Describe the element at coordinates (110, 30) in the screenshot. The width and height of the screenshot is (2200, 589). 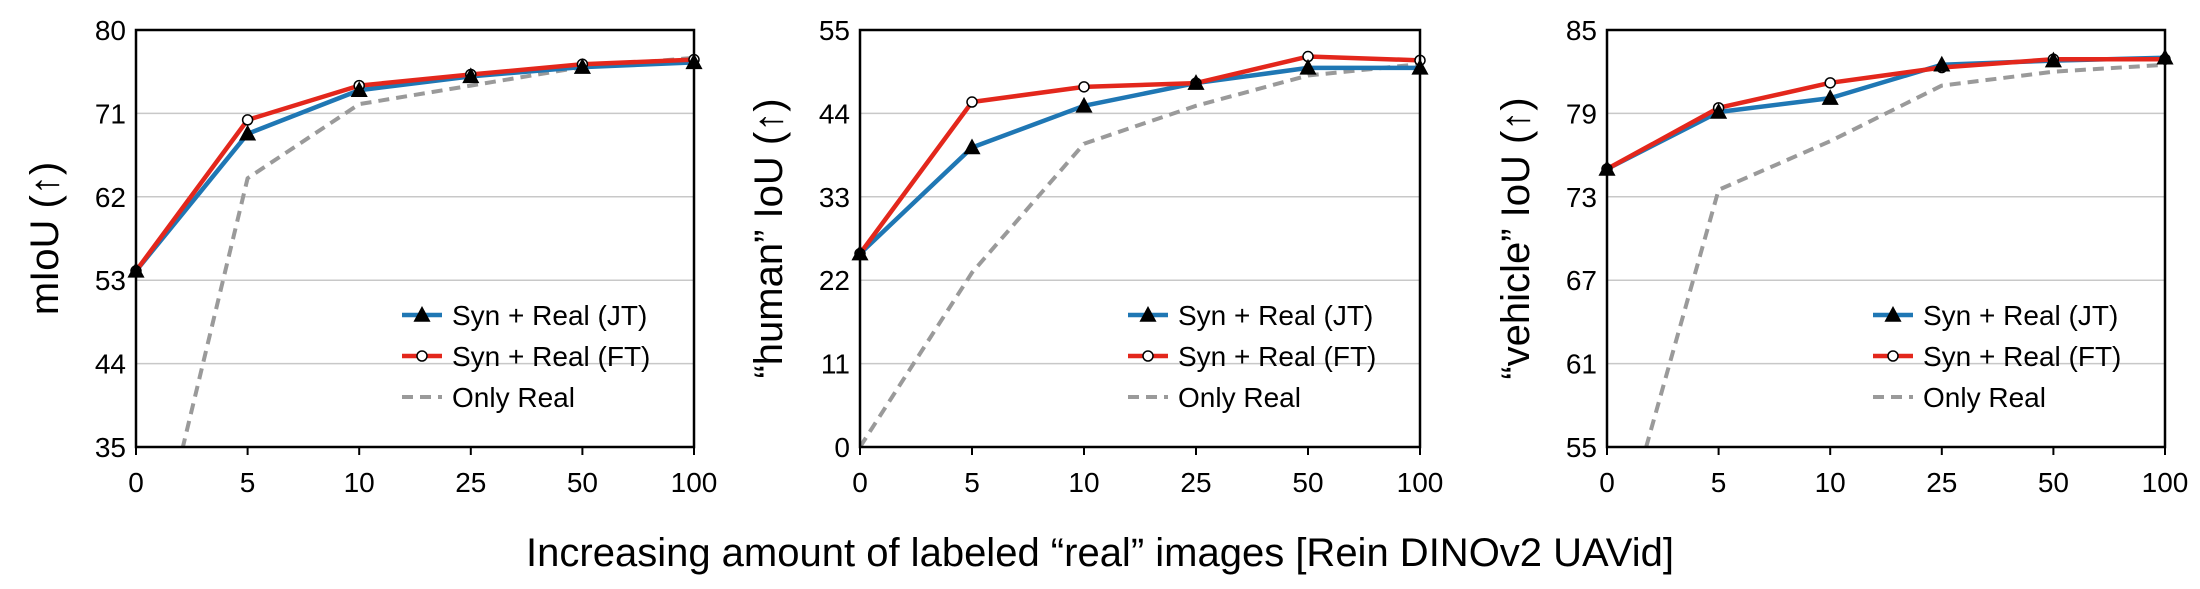
I see `y-tick-label: 80` at that location.